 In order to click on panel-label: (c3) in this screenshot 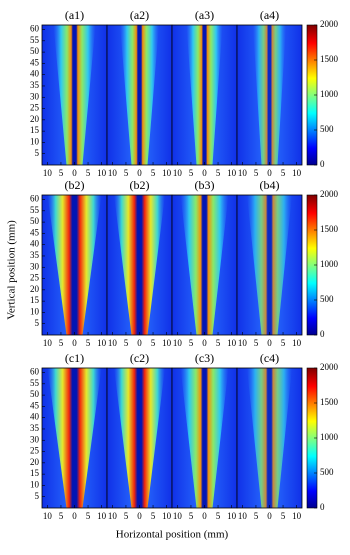, I will do `click(204, 358)`.